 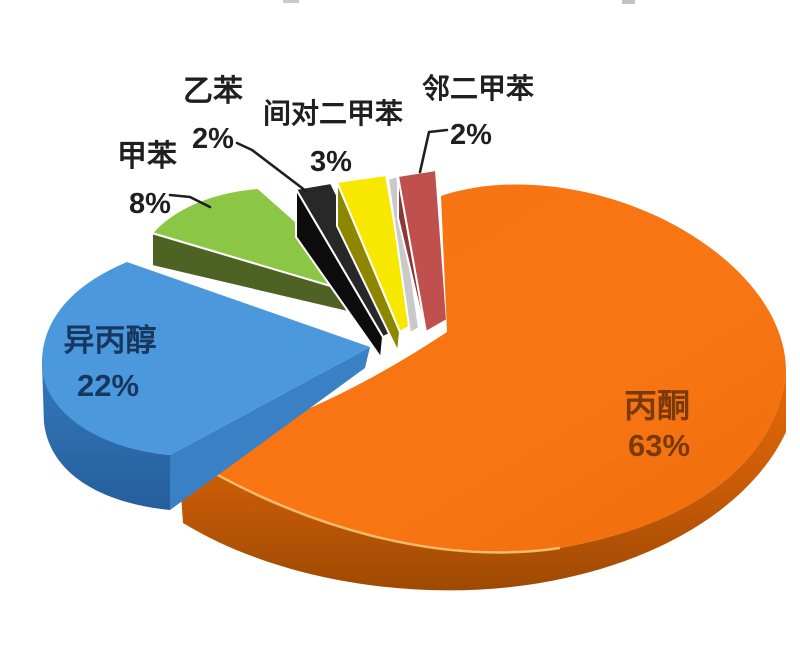 What do you see at coordinates (333, 113) in the screenshot?
I see `label-mp-xylene-name: 间对二甲苯` at bounding box center [333, 113].